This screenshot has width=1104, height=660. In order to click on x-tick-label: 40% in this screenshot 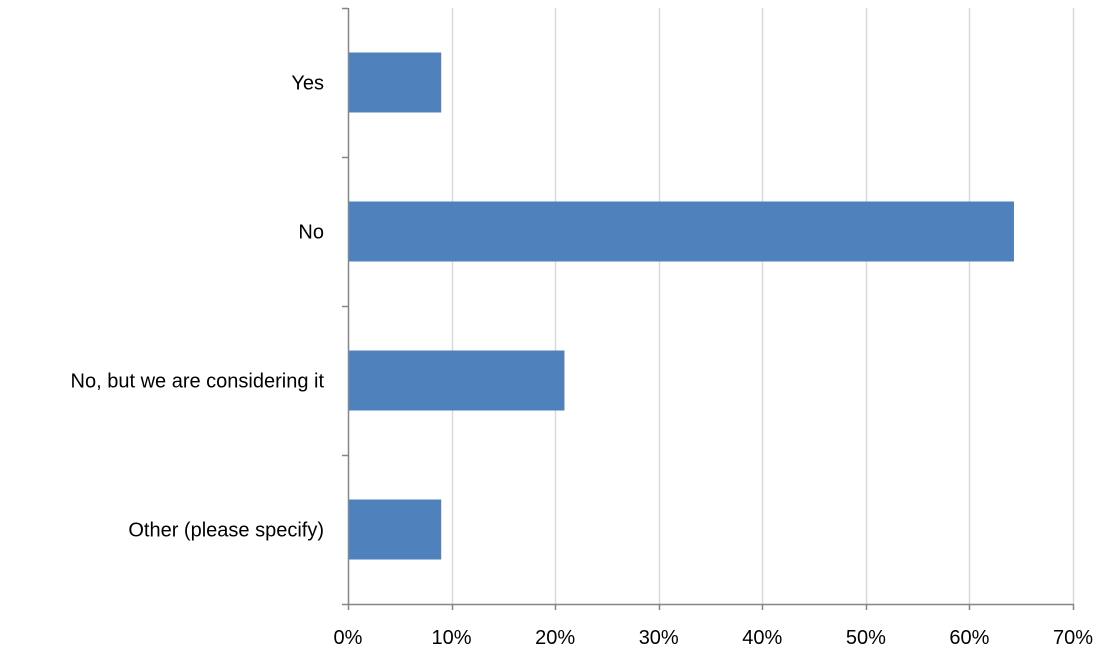, I will do `click(762, 638)`.